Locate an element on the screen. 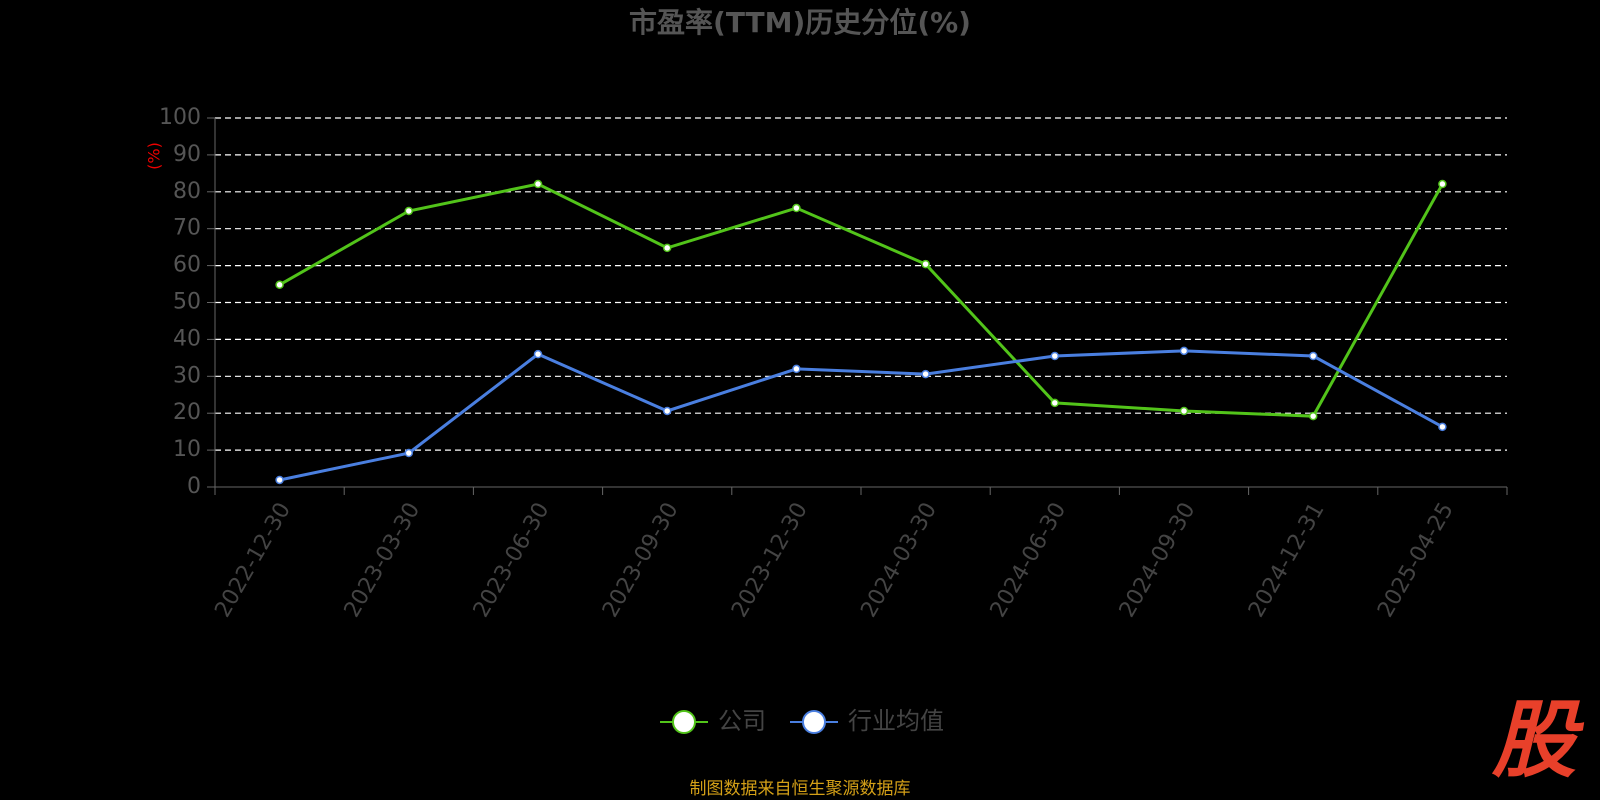 This screenshot has height=800, width=1600. logo: 股 is located at coordinates (1538, 740).